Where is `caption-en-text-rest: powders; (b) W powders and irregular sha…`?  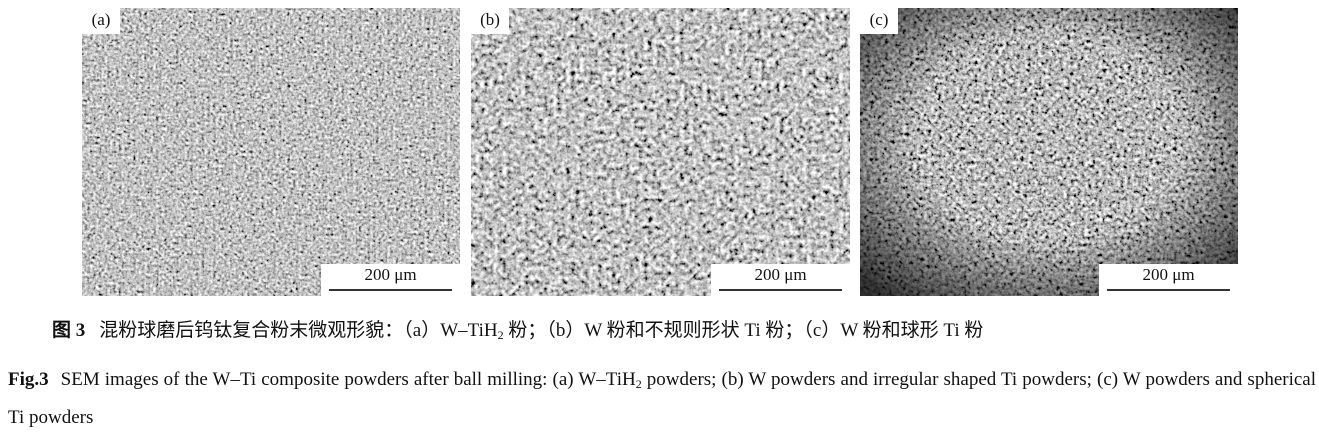 caption-en-text-rest: powders; (b) W powders and irregular sha… is located at coordinates (662, 398).